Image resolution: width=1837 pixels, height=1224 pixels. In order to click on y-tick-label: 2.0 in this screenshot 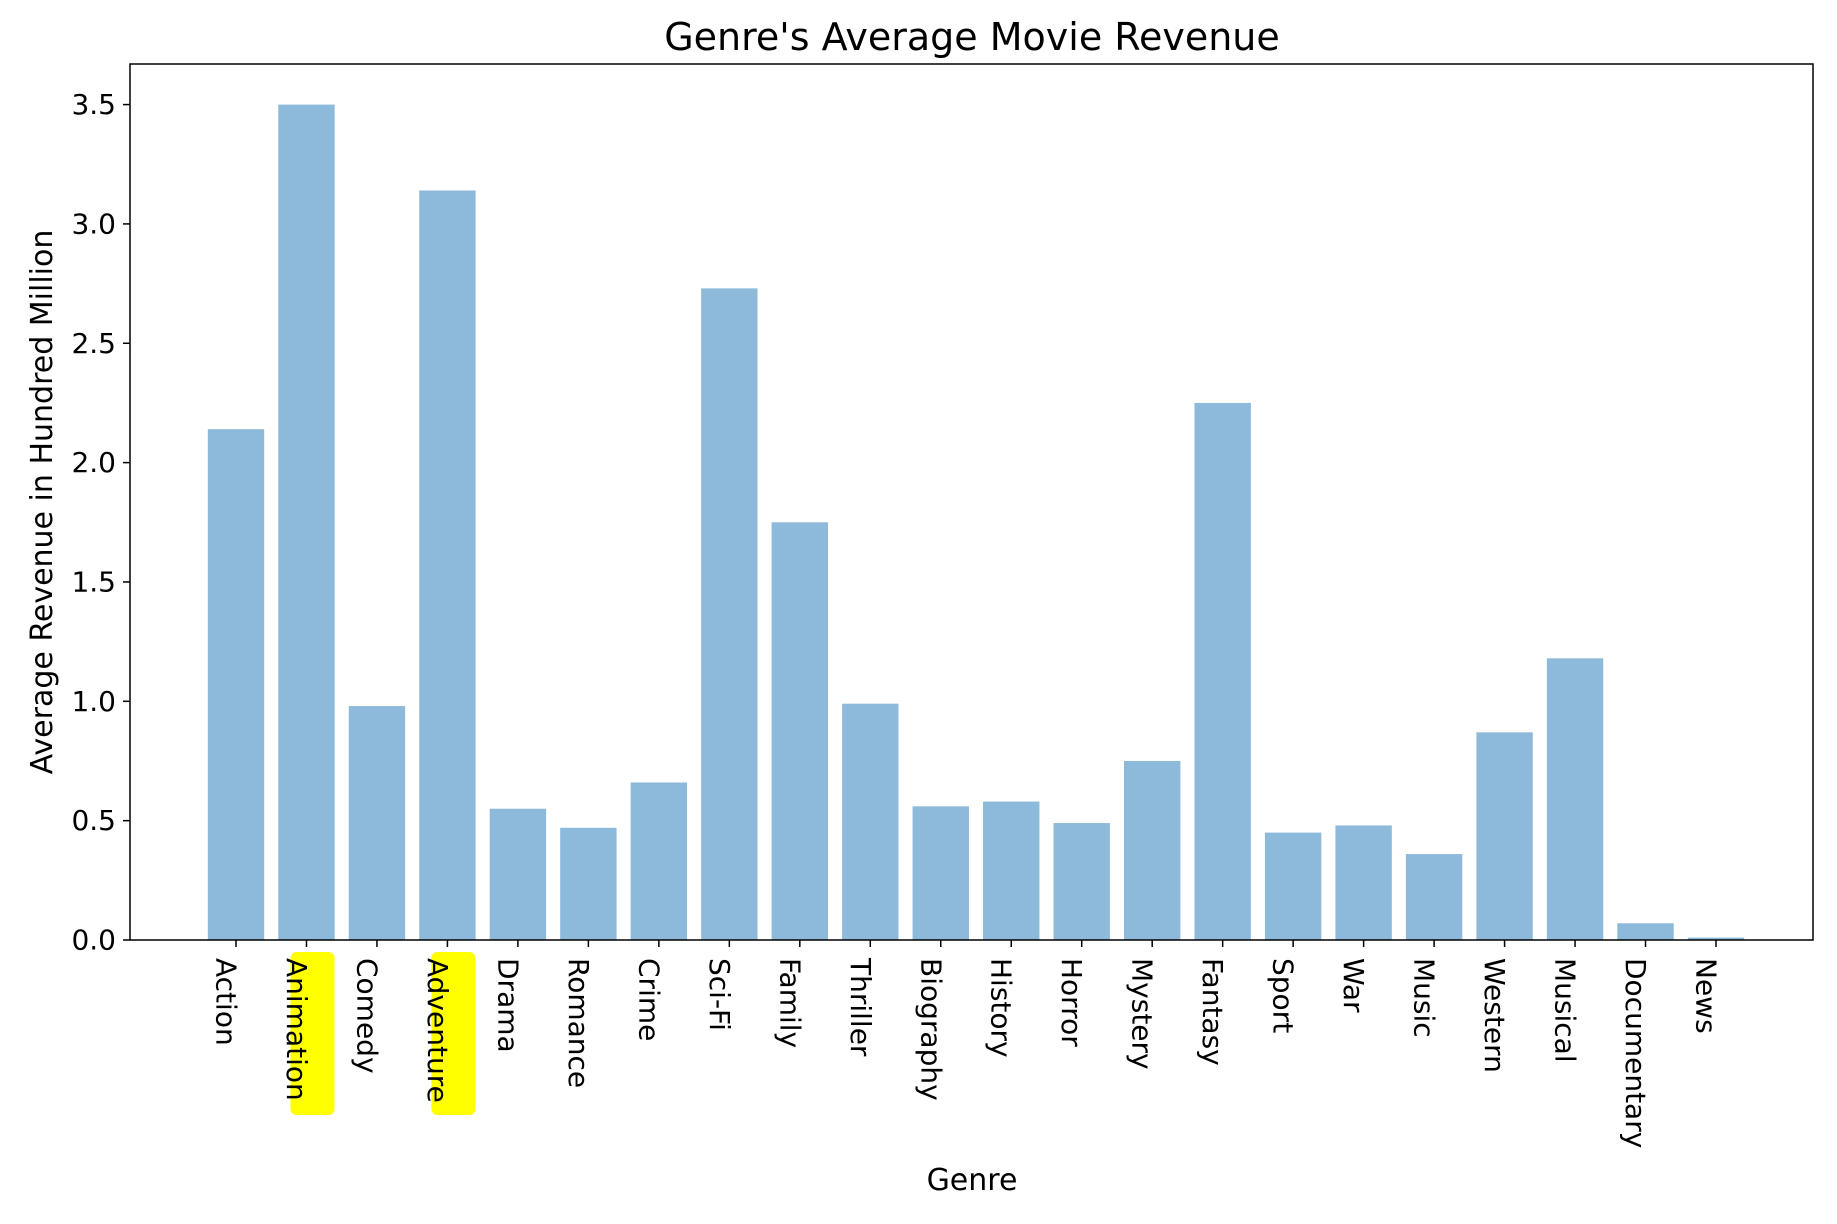, I will do `click(93, 462)`.